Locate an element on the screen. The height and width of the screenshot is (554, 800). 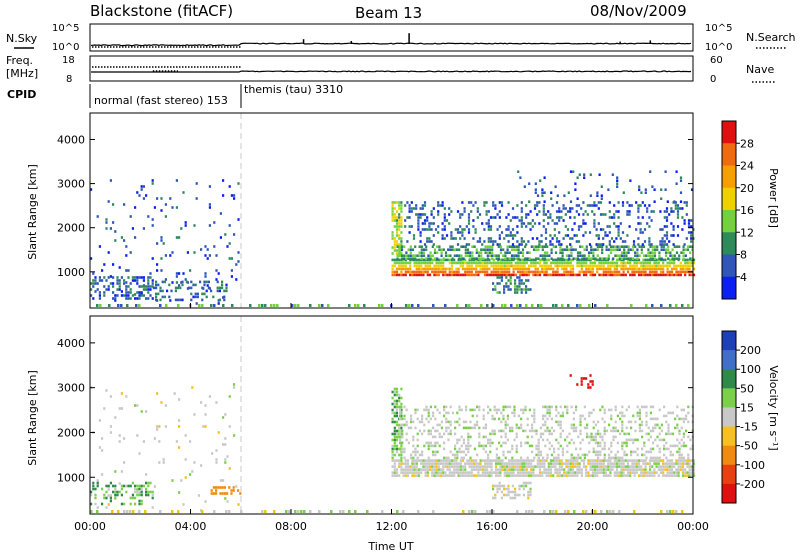
y-tick-label: 2000 is located at coordinates (71, 228).